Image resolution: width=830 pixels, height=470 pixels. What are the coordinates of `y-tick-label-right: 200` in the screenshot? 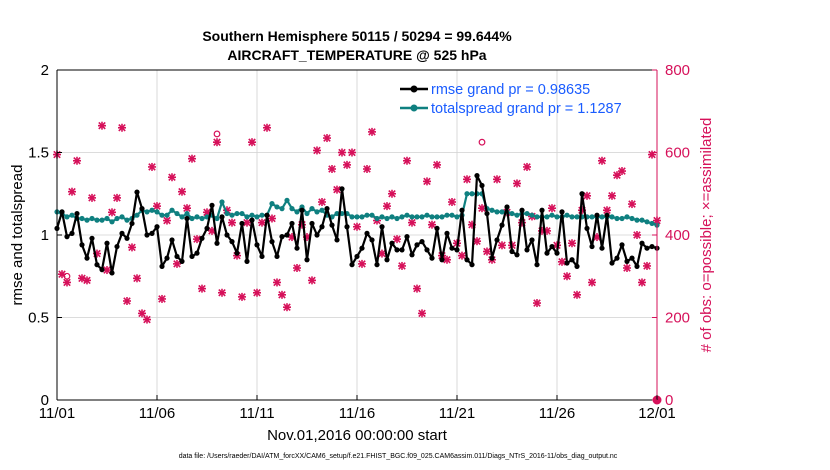 It's located at (677, 318).